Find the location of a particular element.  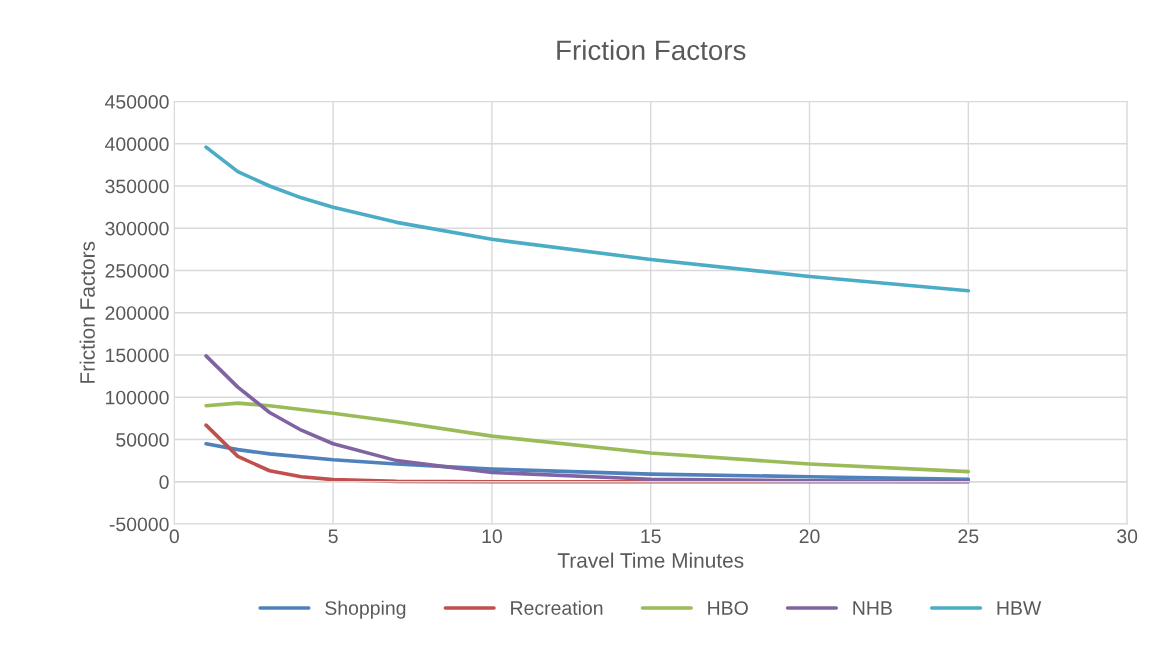

legend-label: NHB is located at coordinates (872, 608).